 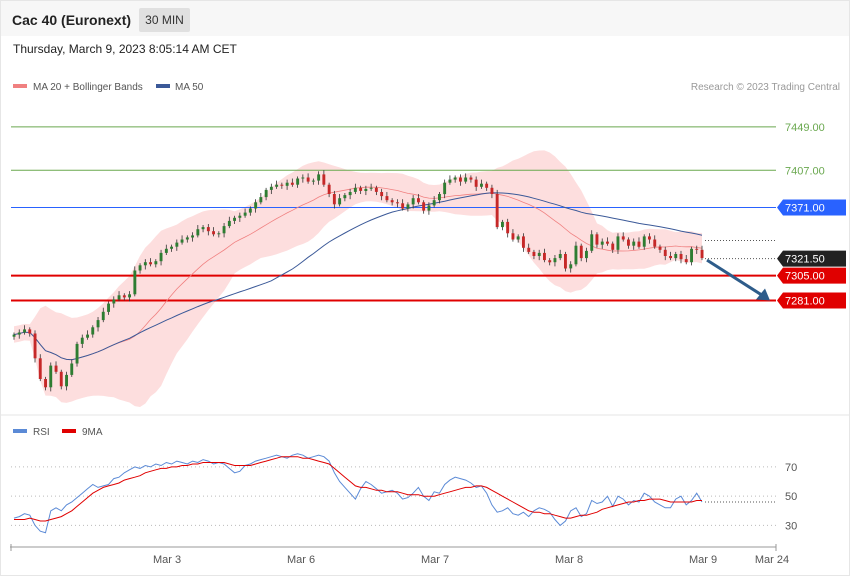 I want to click on ma50-legend-swatch, so click(x=163, y=86).